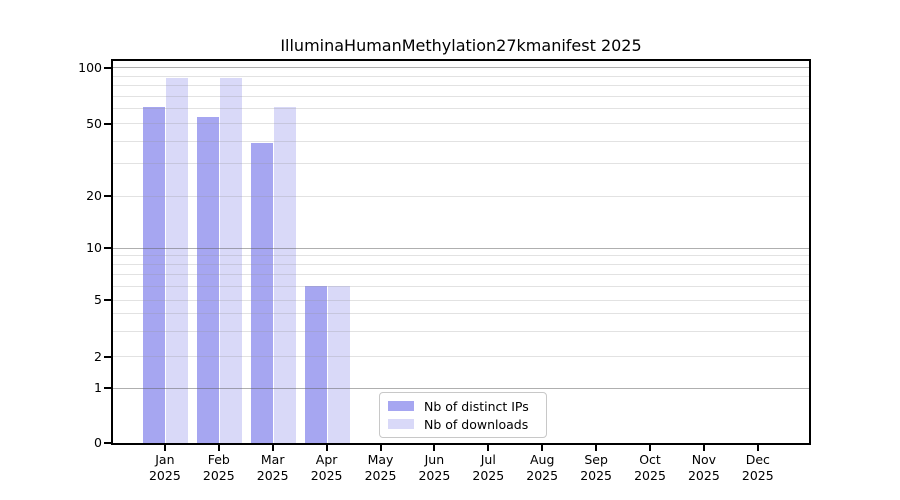 Image resolution: width=900 pixels, height=500 pixels. Describe the element at coordinates (98, 356) in the screenshot. I see `y-tick-label: 2` at that location.